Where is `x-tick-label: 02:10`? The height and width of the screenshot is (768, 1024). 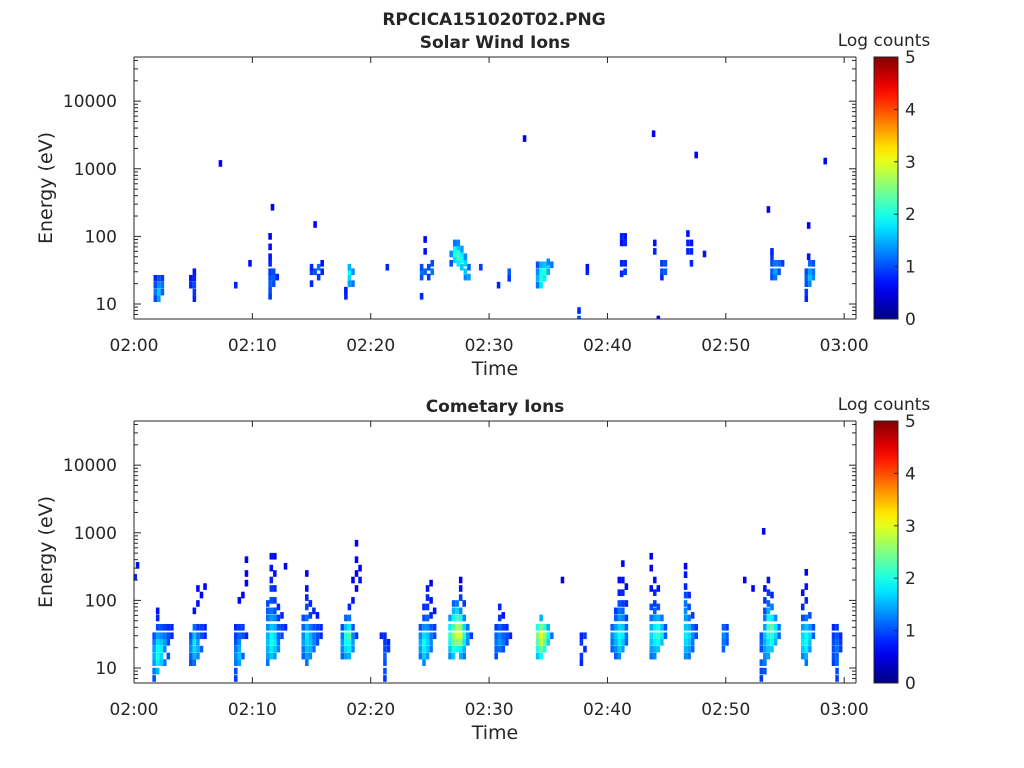 x-tick-label: 02:10 is located at coordinates (252, 710).